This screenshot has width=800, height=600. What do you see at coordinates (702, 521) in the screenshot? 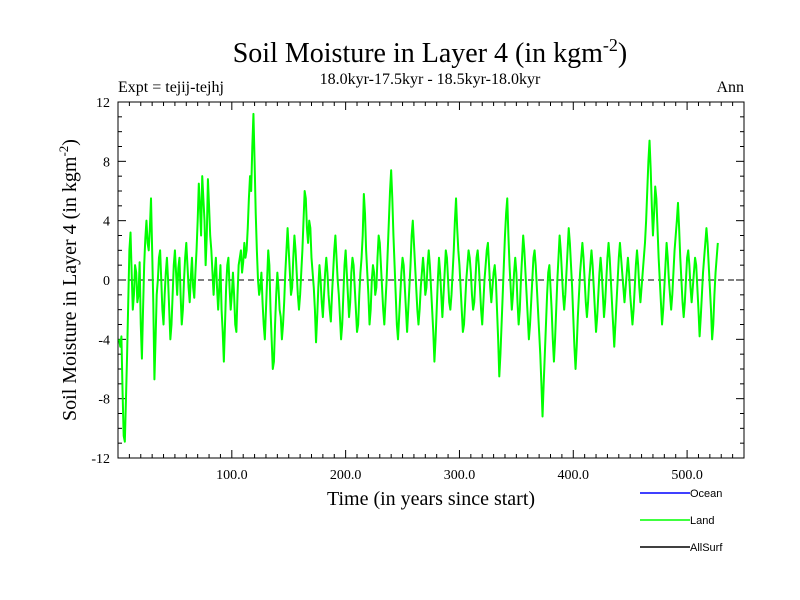
I see `legend-label-land: Land` at bounding box center [702, 521].